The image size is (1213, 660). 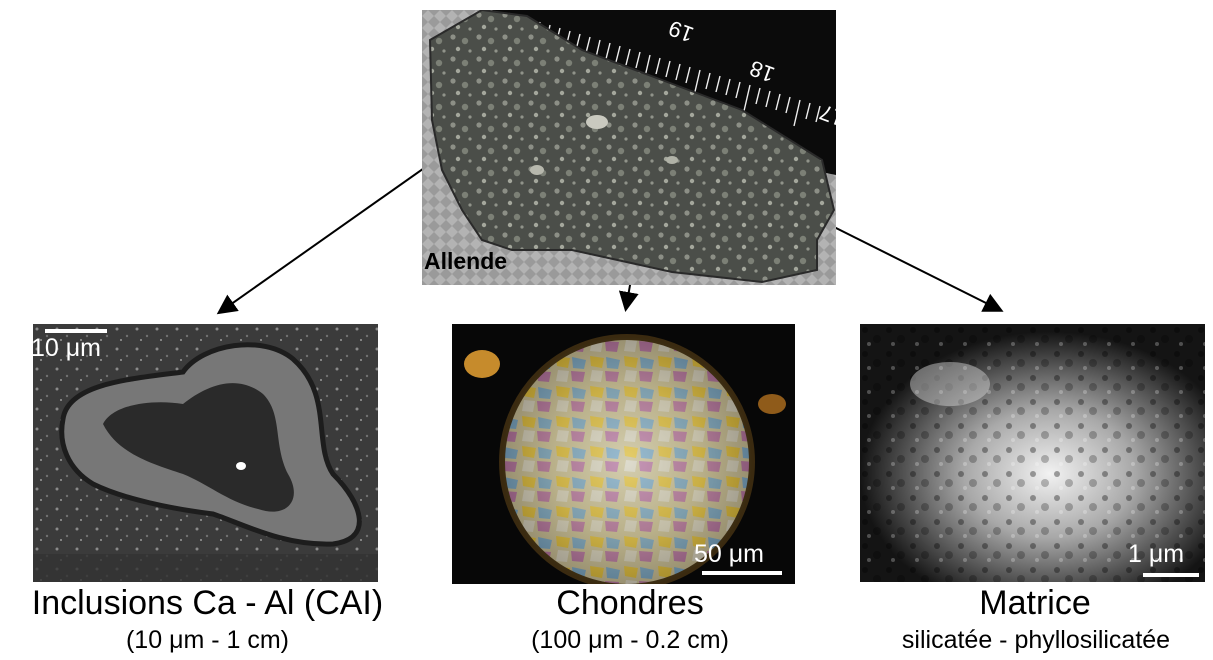 I want to click on chondrule-caption-title: Chondres, so click(x=630, y=603).